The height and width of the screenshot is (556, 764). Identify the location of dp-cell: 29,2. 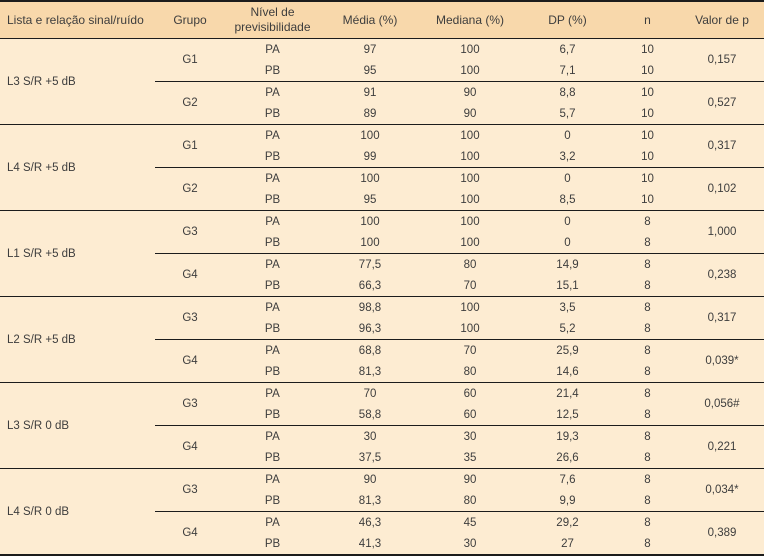
(567, 522).